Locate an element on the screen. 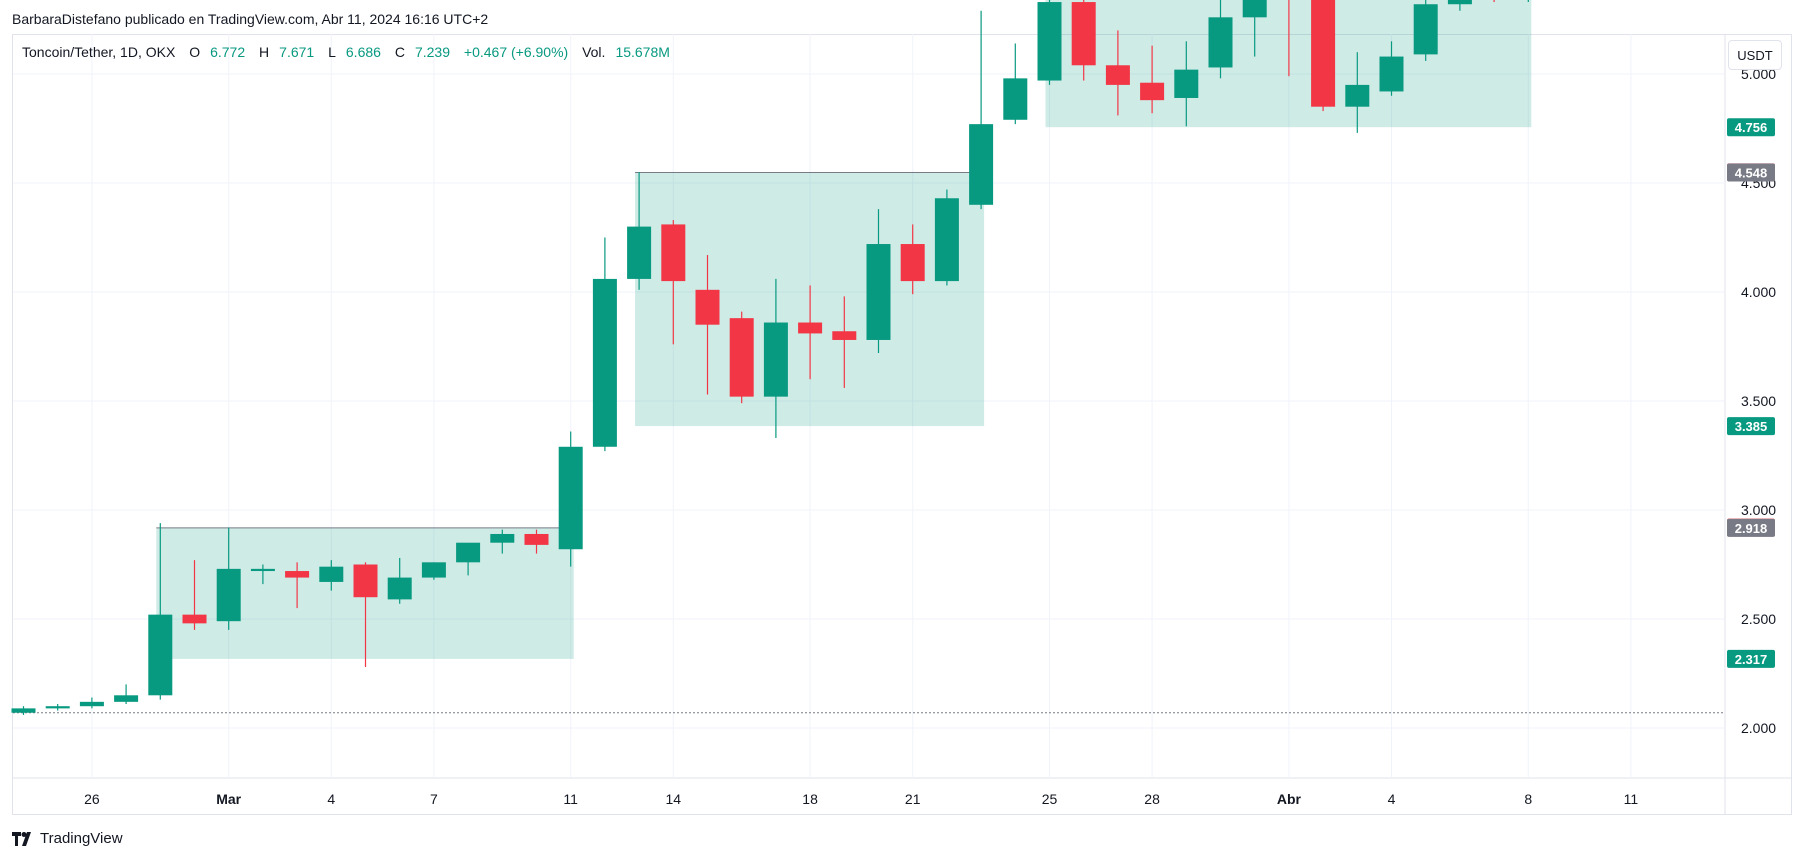 This screenshot has height=861, width=1804. open-label: O is located at coordinates (195, 52).